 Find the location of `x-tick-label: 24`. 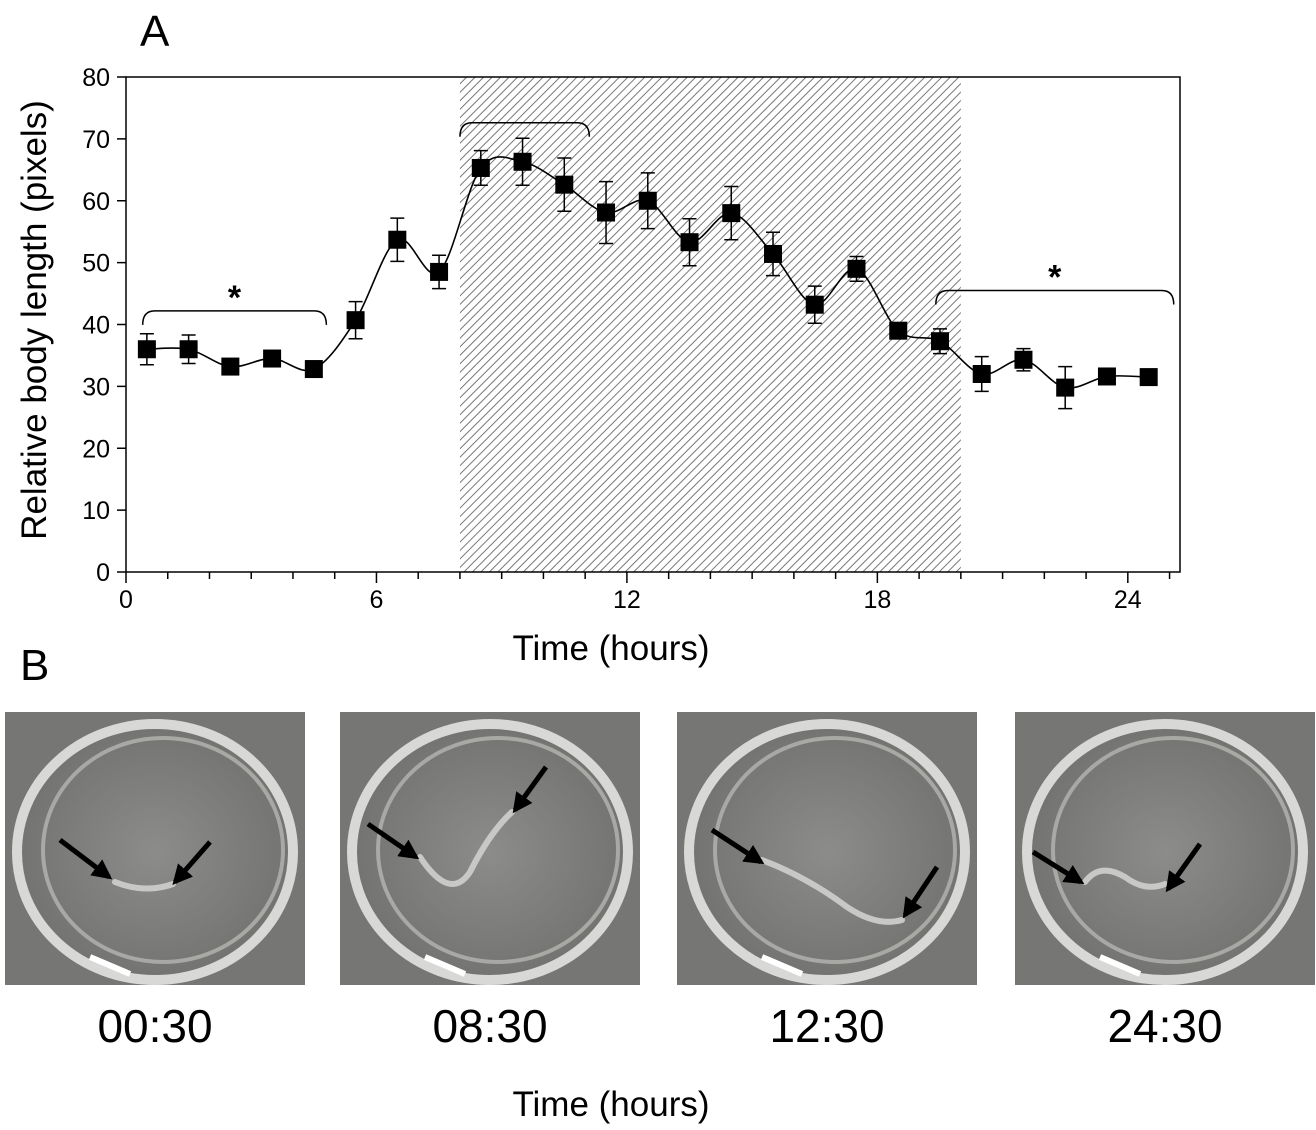

x-tick-label: 24 is located at coordinates (1128, 600).